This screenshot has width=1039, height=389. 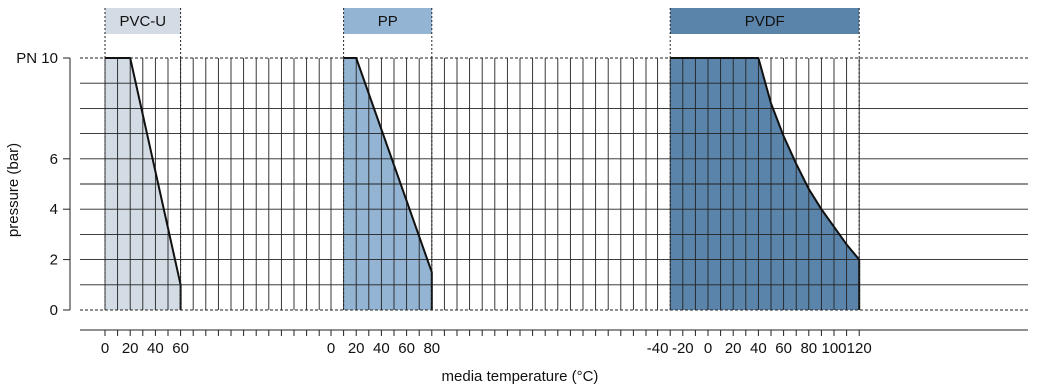 What do you see at coordinates (520, 376) in the screenshot?
I see `x-axis-title: media temperature (°C)` at bounding box center [520, 376].